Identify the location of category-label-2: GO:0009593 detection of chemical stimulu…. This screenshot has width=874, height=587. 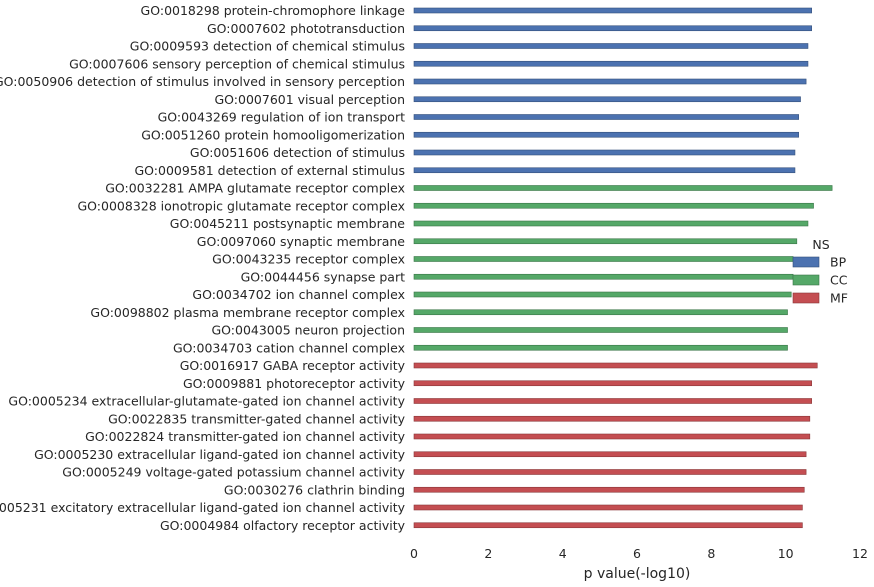
(267, 46).